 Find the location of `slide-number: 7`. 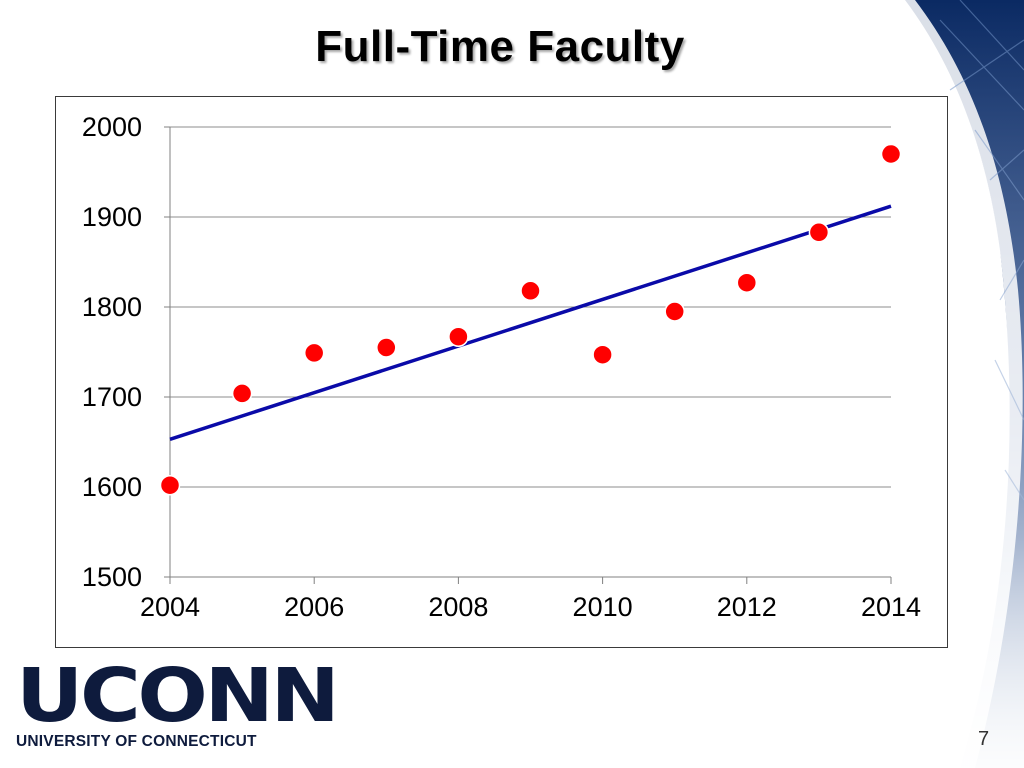

slide-number: 7 is located at coordinates (984, 739).